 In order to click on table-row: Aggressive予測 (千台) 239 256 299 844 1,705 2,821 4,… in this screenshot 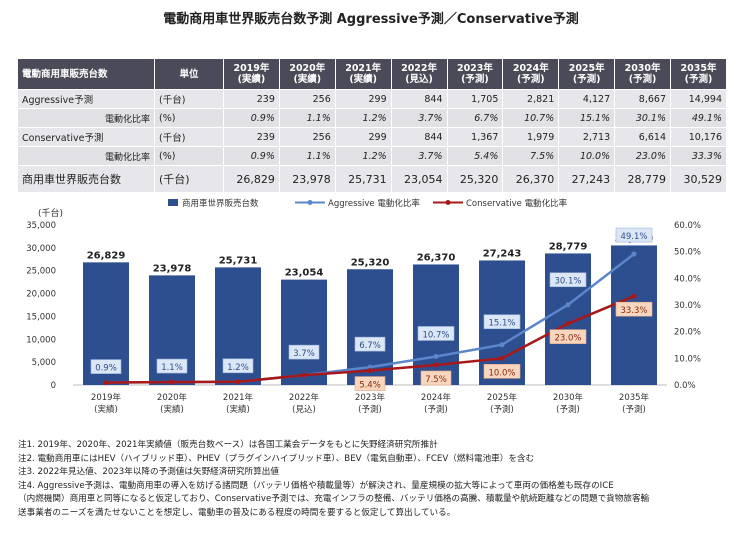, I will do `click(372, 99)`.